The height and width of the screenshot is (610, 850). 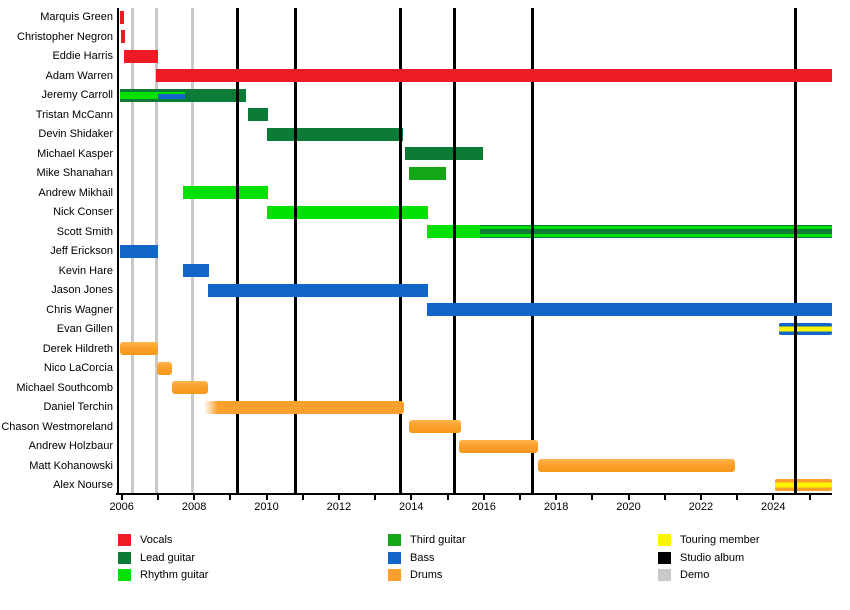 I want to click on member-label: Evan Gillen, so click(x=84, y=329).